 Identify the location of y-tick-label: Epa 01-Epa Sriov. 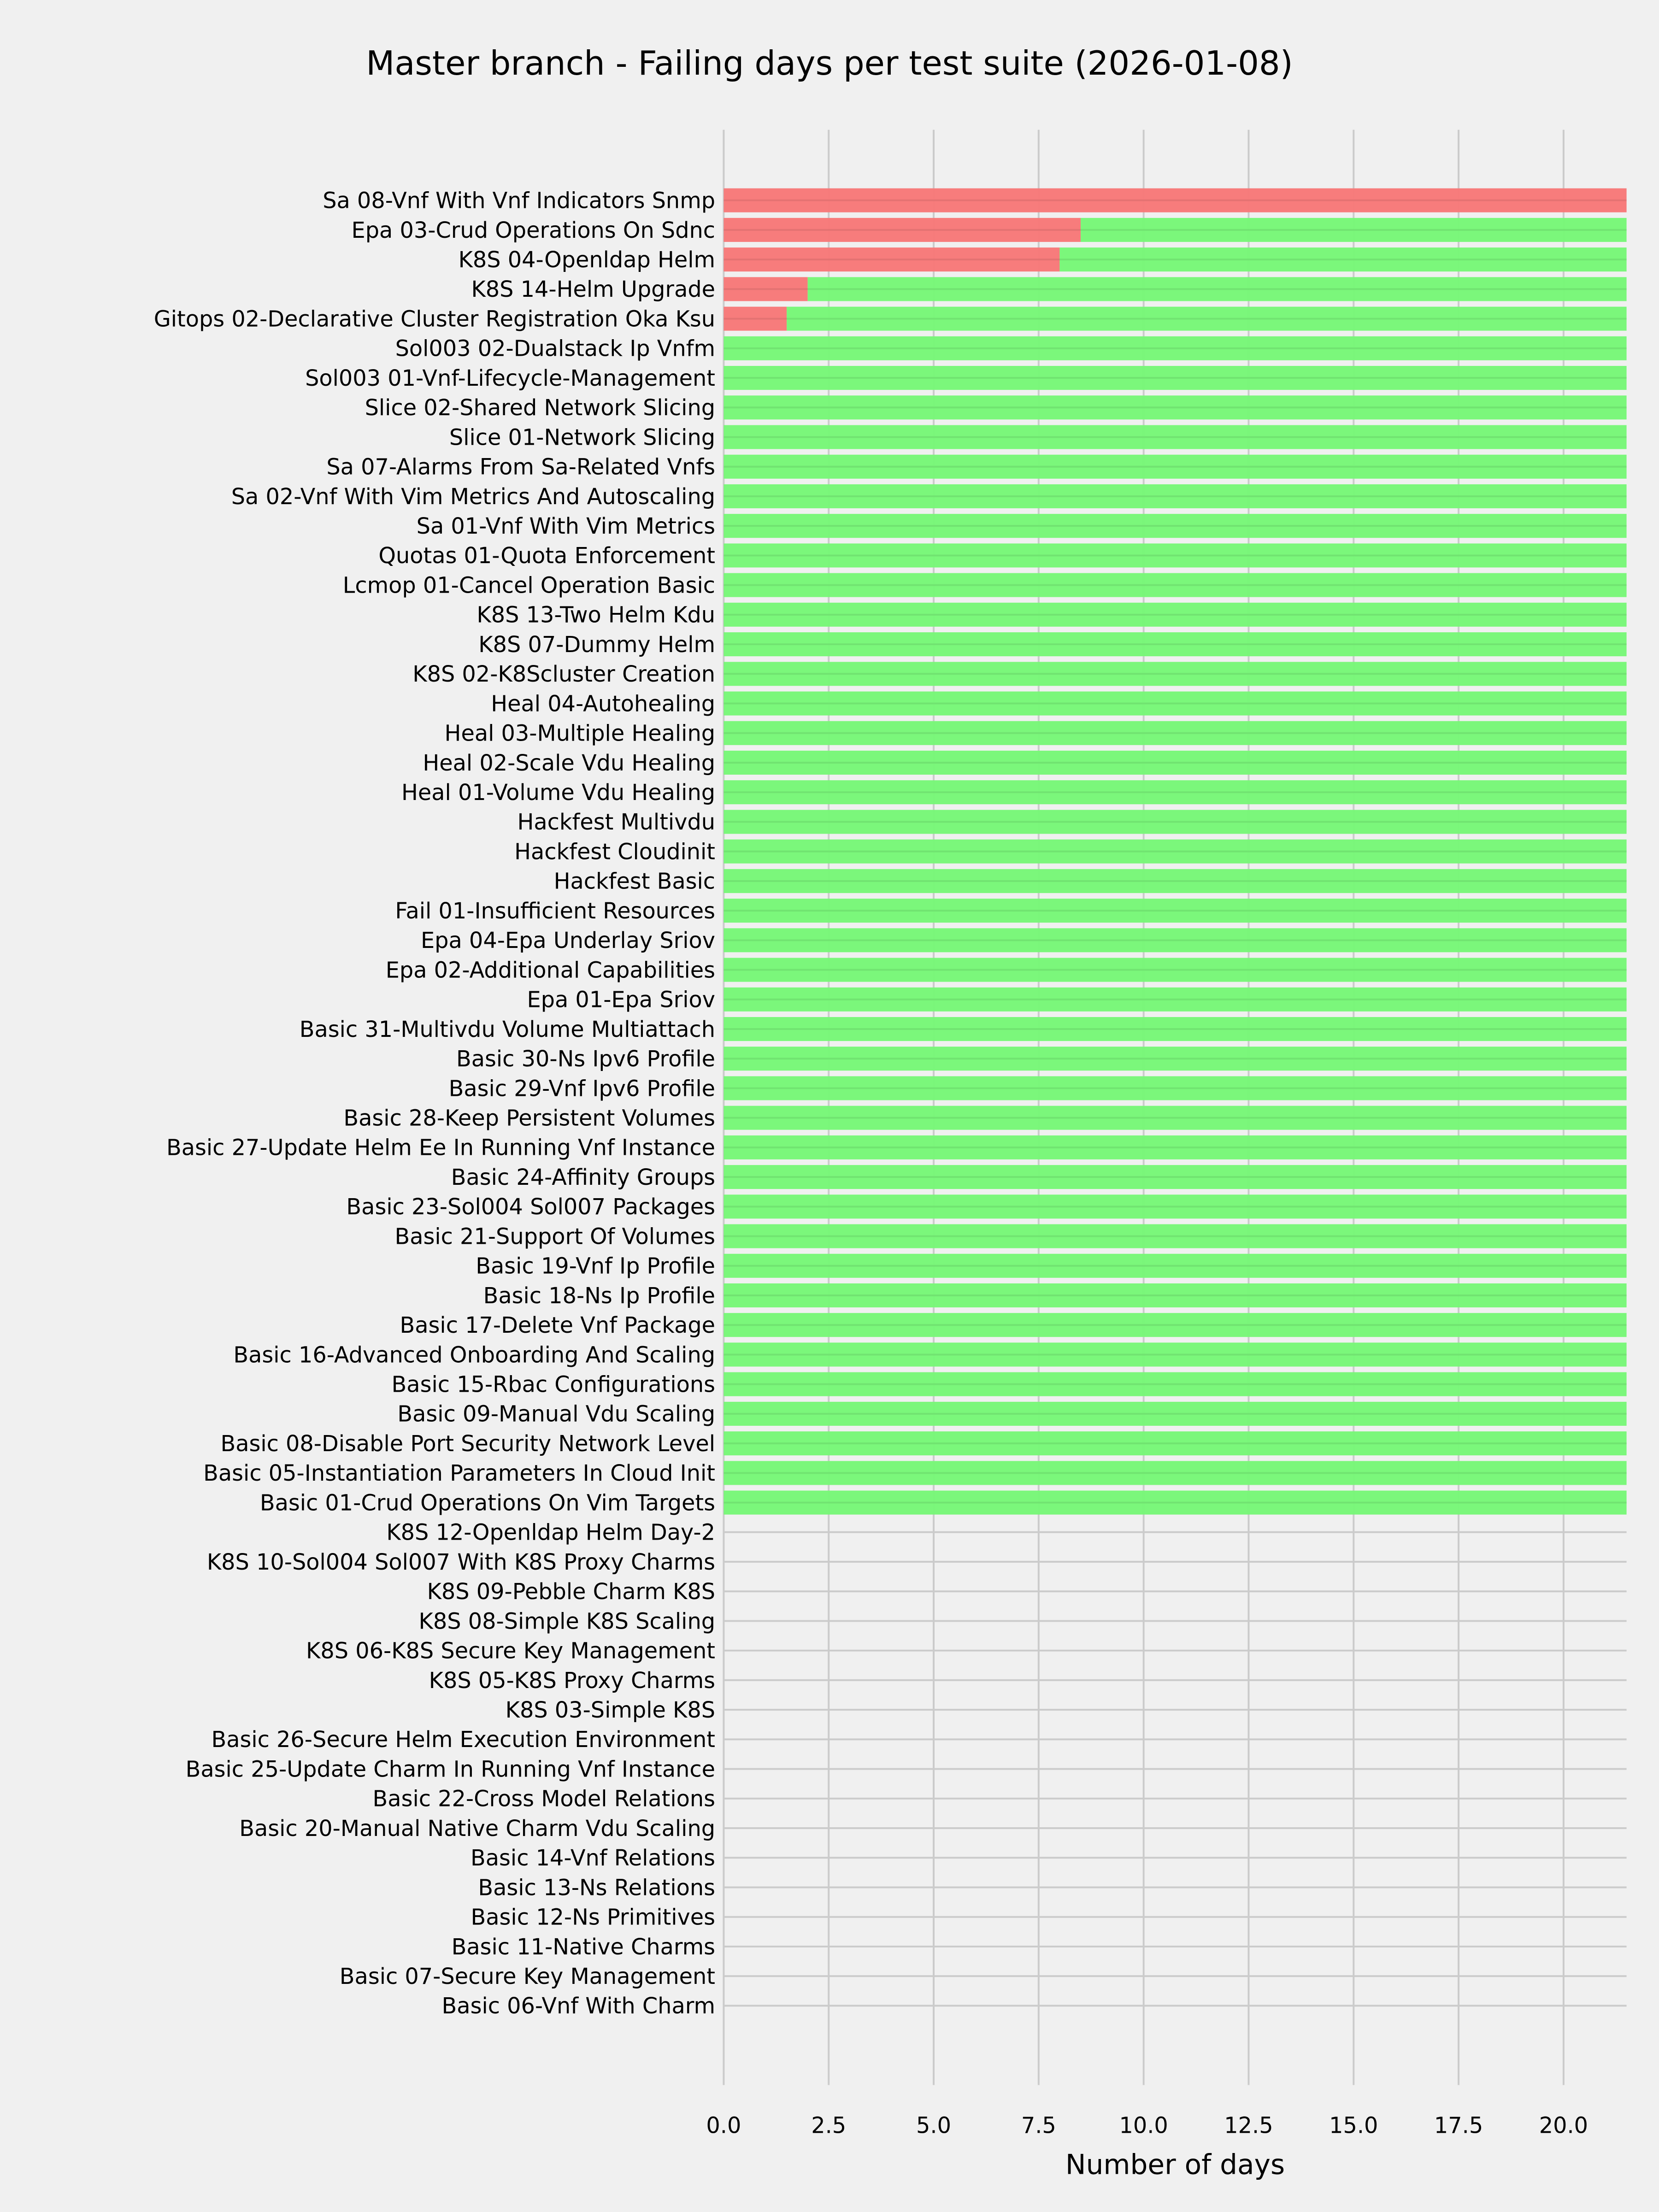
(621, 1000).